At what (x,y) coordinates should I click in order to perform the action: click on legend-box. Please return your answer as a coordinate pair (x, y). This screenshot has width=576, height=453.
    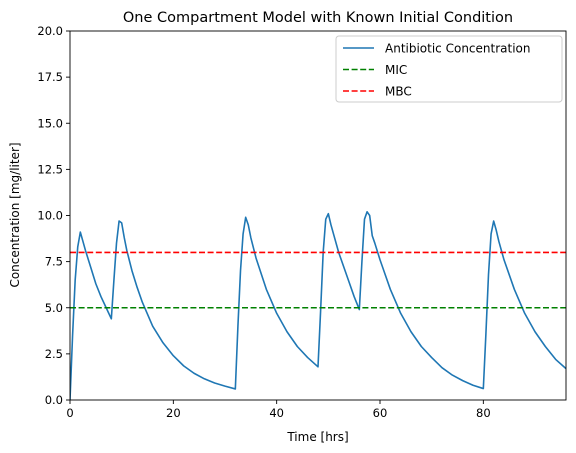
    Looking at the image, I should click on (449, 69).